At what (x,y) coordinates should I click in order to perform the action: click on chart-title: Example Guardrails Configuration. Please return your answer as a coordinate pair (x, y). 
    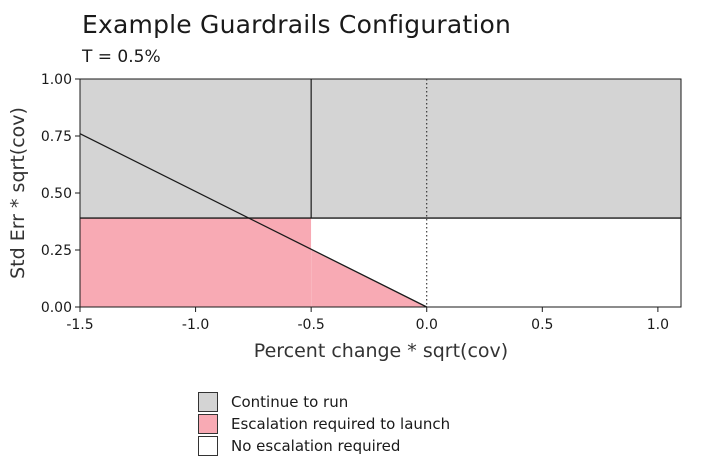
    Looking at the image, I should click on (297, 24).